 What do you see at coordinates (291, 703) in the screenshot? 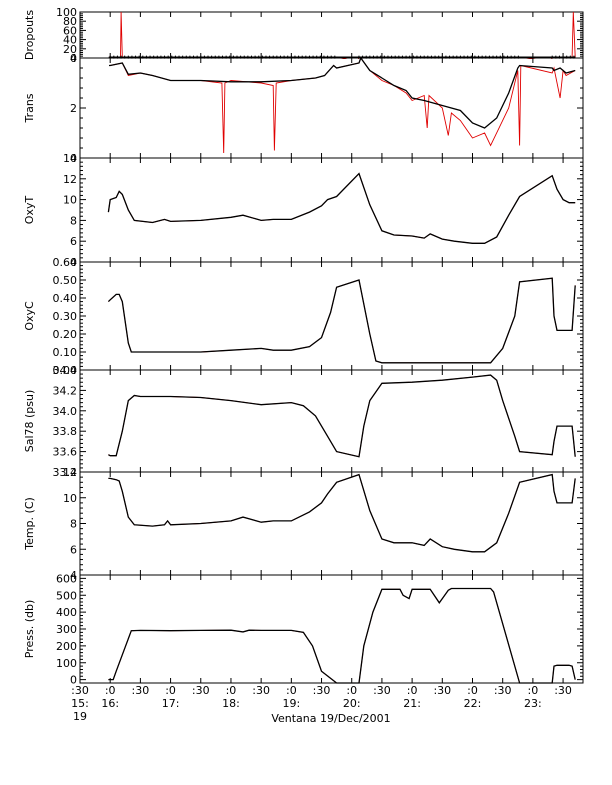
I see `x-tick-label-line2: 19:` at bounding box center [291, 703].